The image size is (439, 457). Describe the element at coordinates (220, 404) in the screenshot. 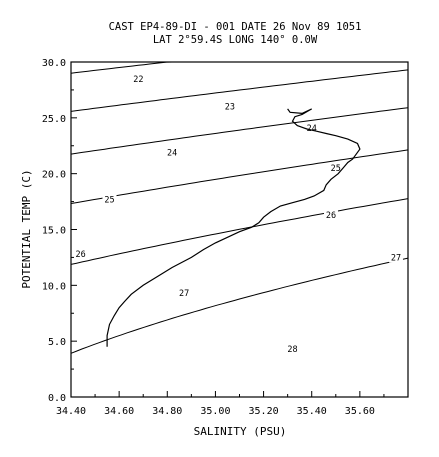

I see `x-axis: 34.40 34.60 34.80 35.00 35.20 35.40 35.60` at that location.